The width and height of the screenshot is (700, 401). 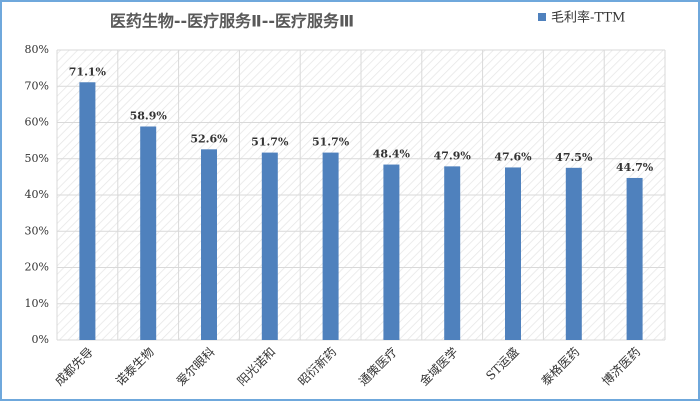 I want to click on y-tick-label: 10%, so click(x=37, y=303).